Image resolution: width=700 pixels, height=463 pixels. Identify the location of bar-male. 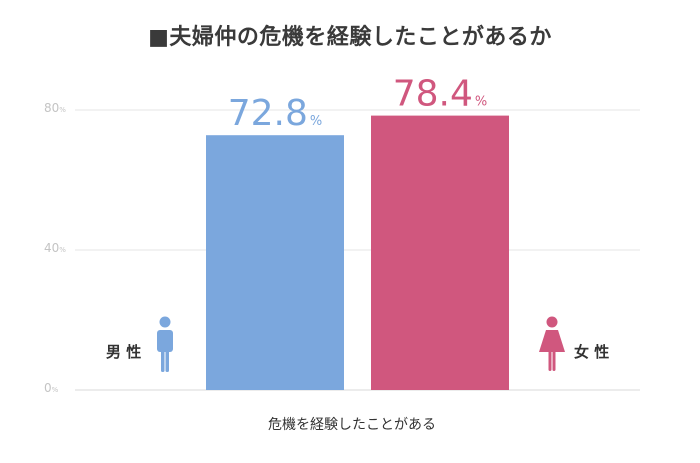
(275, 262).